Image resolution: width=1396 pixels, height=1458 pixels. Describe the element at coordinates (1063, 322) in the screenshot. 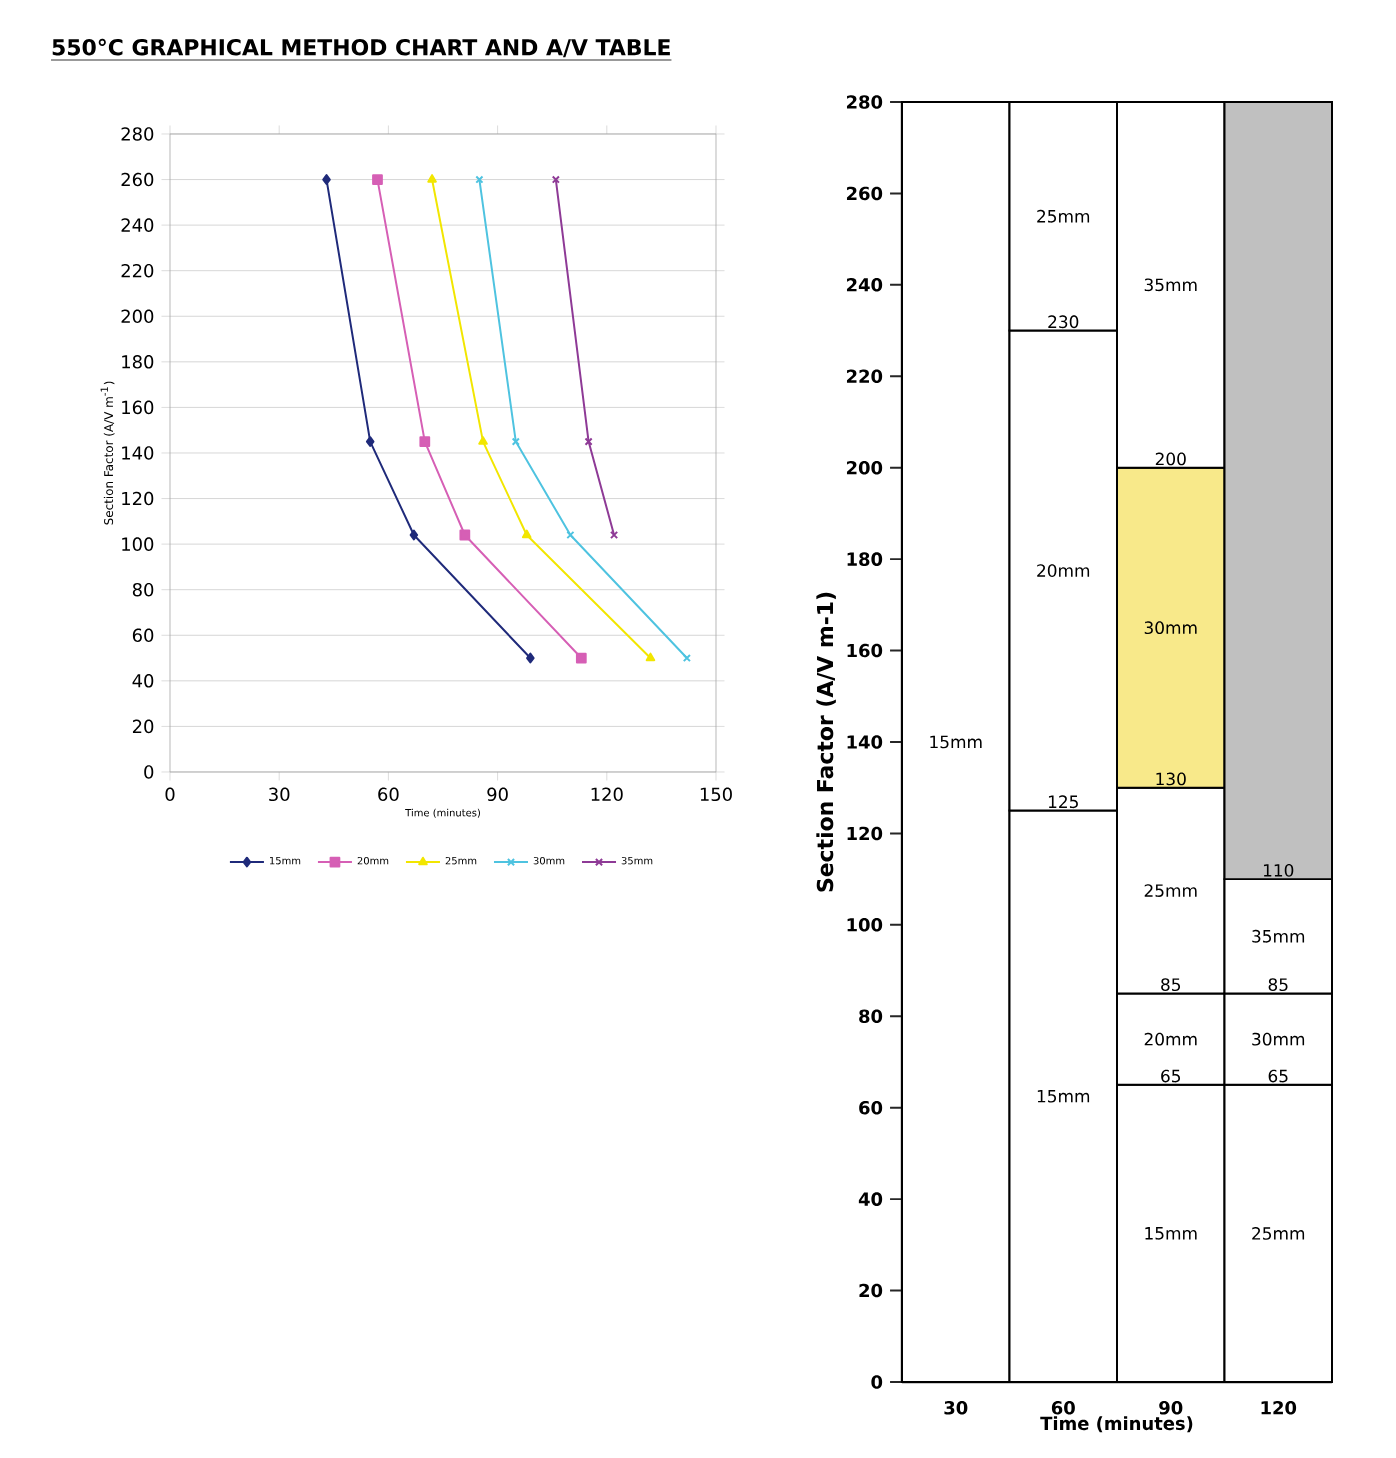

I see `annotation: 230` at that location.